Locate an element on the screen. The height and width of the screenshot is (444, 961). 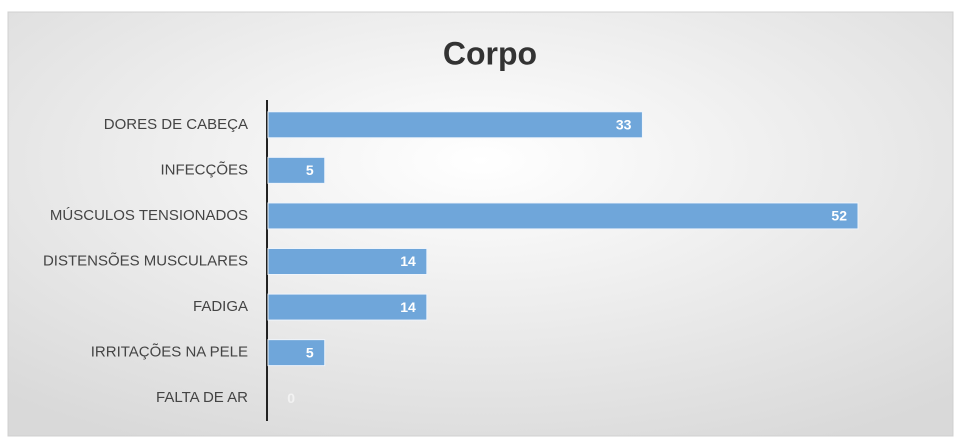
data-label: 33 is located at coordinates (624, 124).